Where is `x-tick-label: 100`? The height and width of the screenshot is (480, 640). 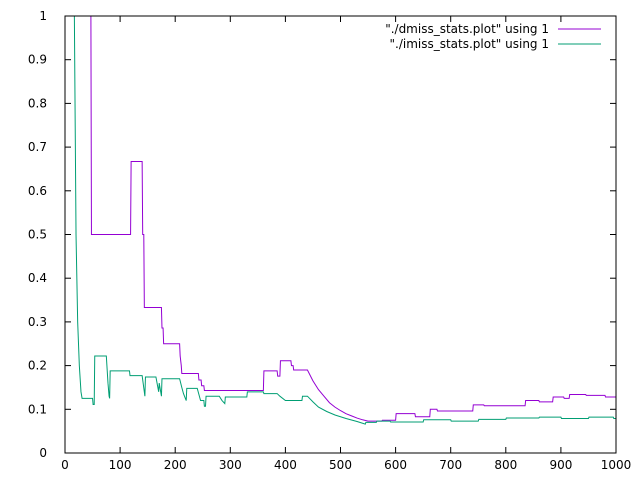 x-tick-label: 100 is located at coordinates (120, 465).